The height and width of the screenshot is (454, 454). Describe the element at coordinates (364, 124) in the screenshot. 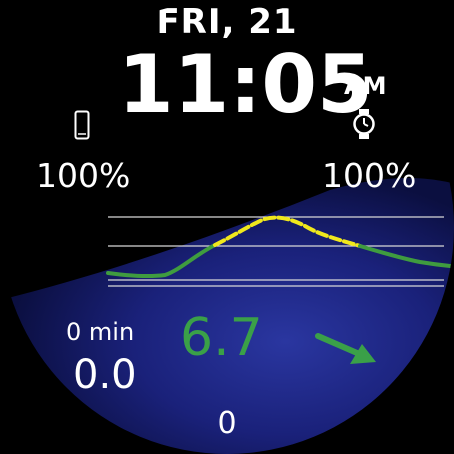

I see `watch-icon` at that location.